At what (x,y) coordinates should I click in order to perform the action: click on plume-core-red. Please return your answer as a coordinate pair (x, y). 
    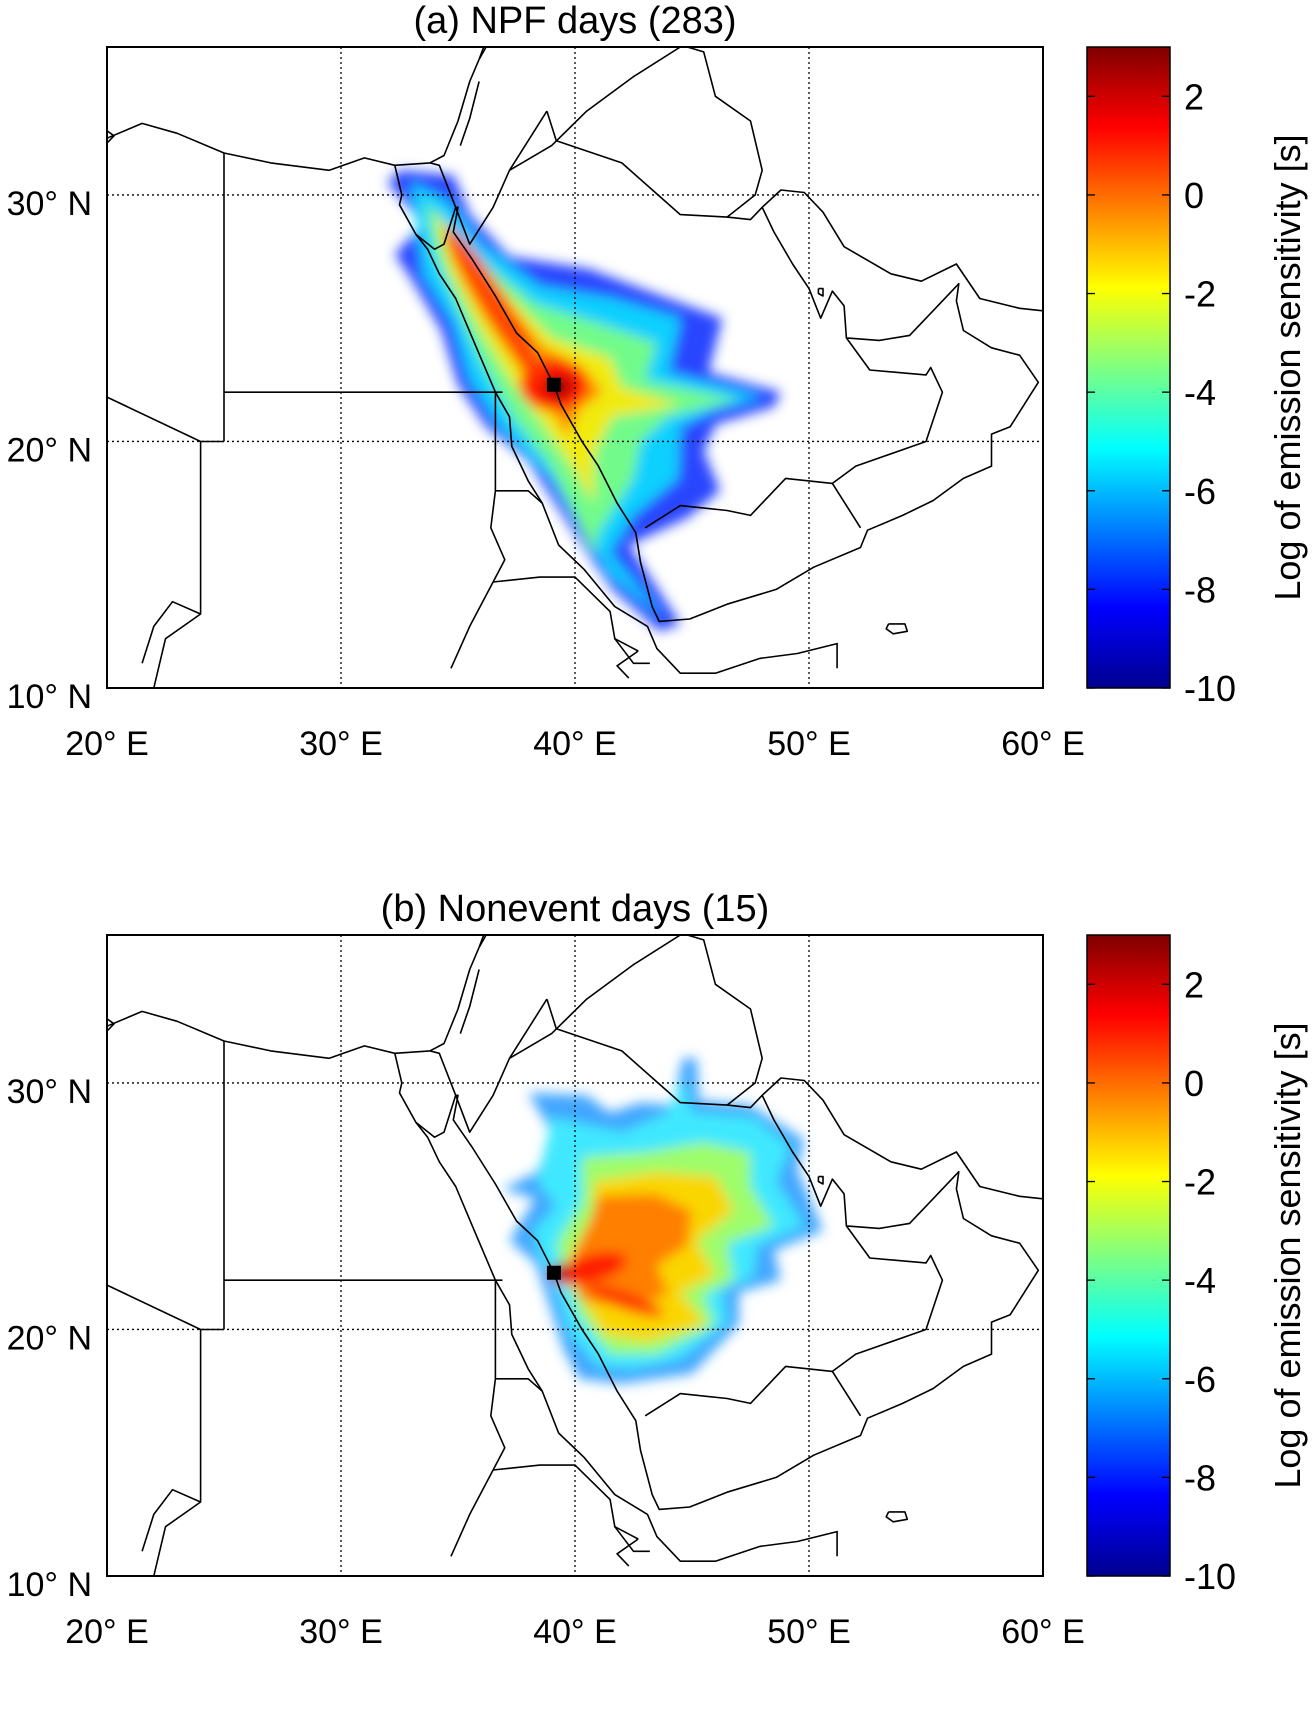
    Looking at the image, I should click on (590, 1269).